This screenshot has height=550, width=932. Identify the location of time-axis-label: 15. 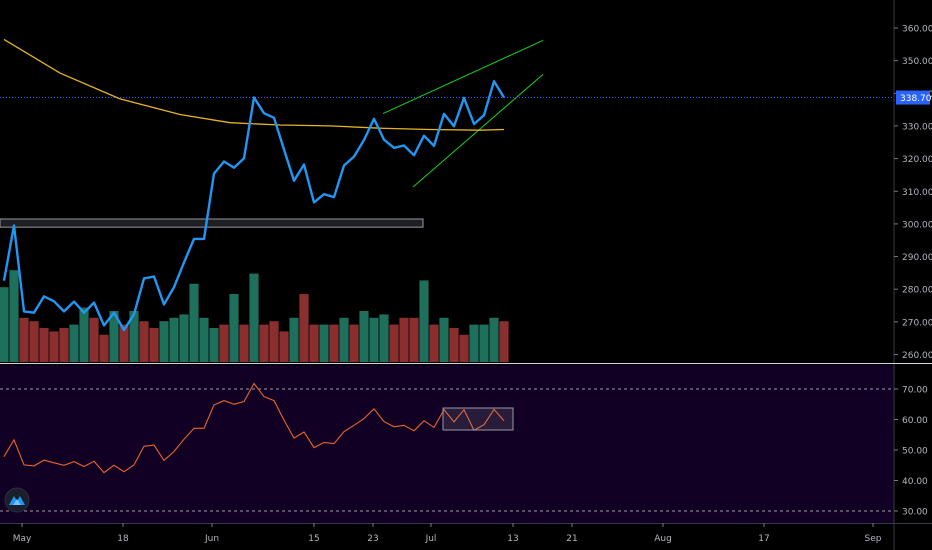
(313, 539).